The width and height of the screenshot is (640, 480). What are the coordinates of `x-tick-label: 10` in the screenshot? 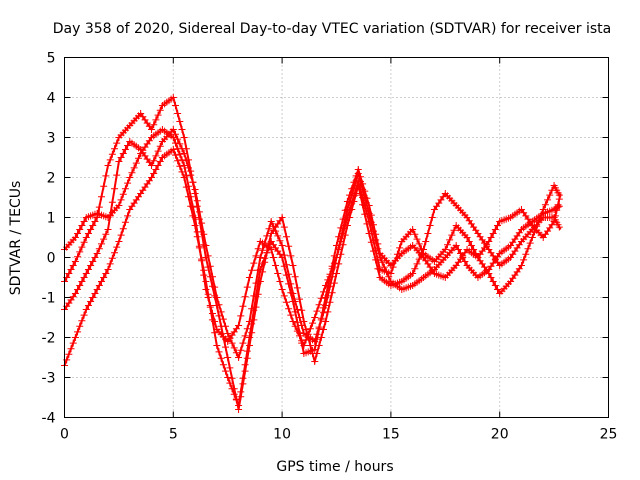 It's located at (282, 435).